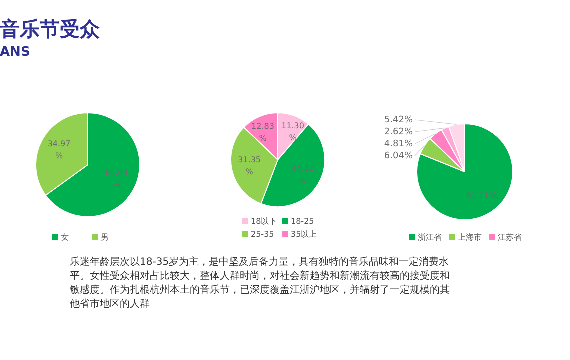 The height and width of the screenshot is (360, 570). What do you see at coordinates (470, 237) in the screenshot?
I see `legend-label: 上海市` at bounding box center [470, 237].